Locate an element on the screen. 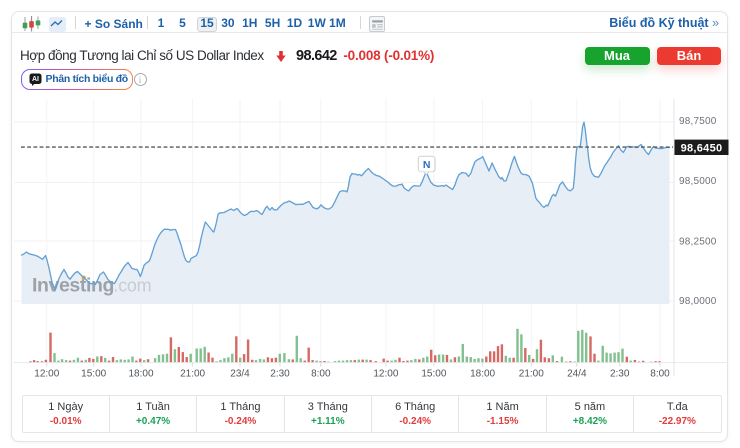  svg-text: N is located at coordinates (427, 165).